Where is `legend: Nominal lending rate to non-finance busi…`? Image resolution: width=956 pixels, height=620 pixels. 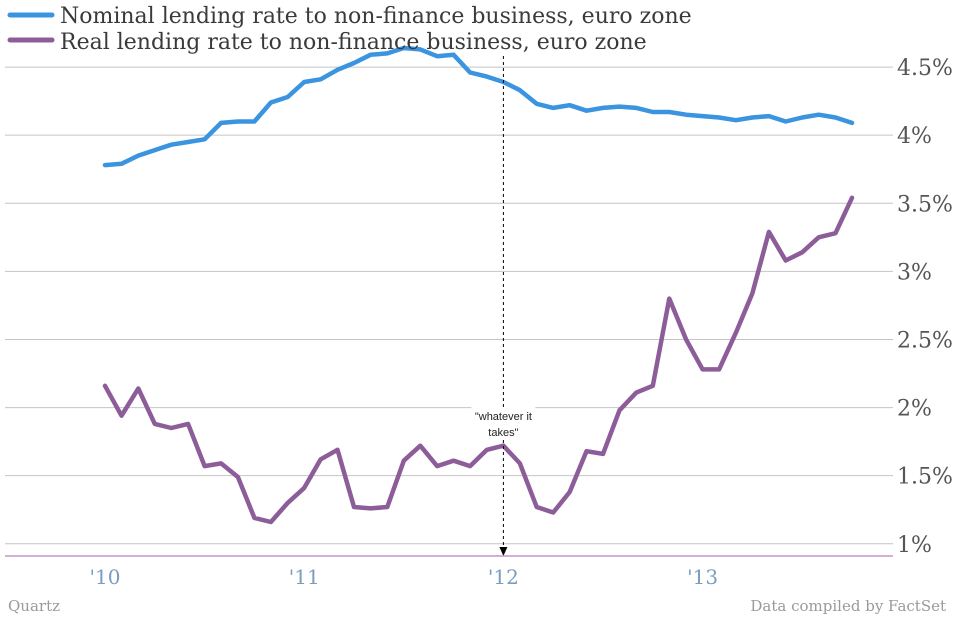 legend: Nominal lending rate to non-finance busi… is located at coordinates (349, 29).